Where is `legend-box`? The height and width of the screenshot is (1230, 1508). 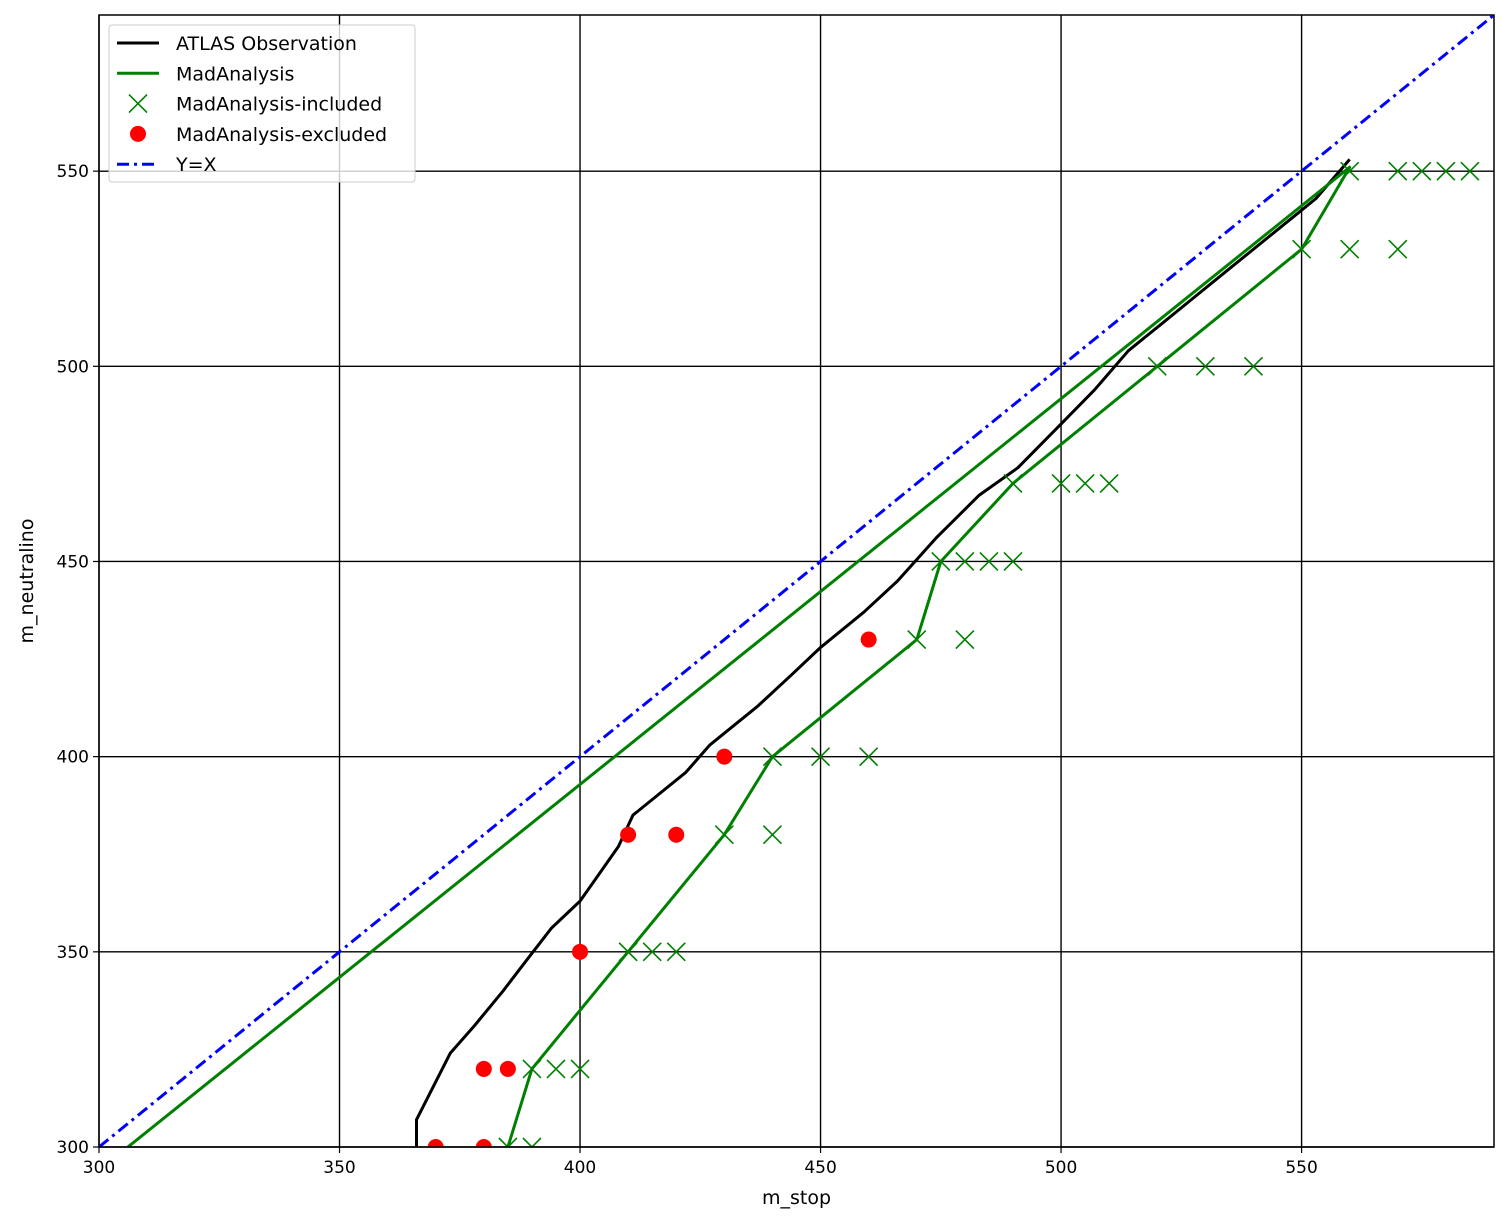 legend-box is located at coordinates (262, 103).